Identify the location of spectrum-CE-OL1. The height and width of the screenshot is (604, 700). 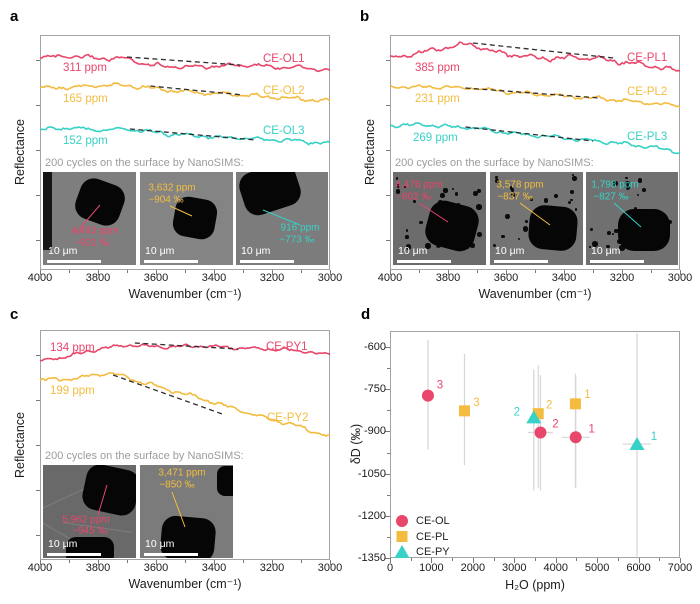
(185, 63).